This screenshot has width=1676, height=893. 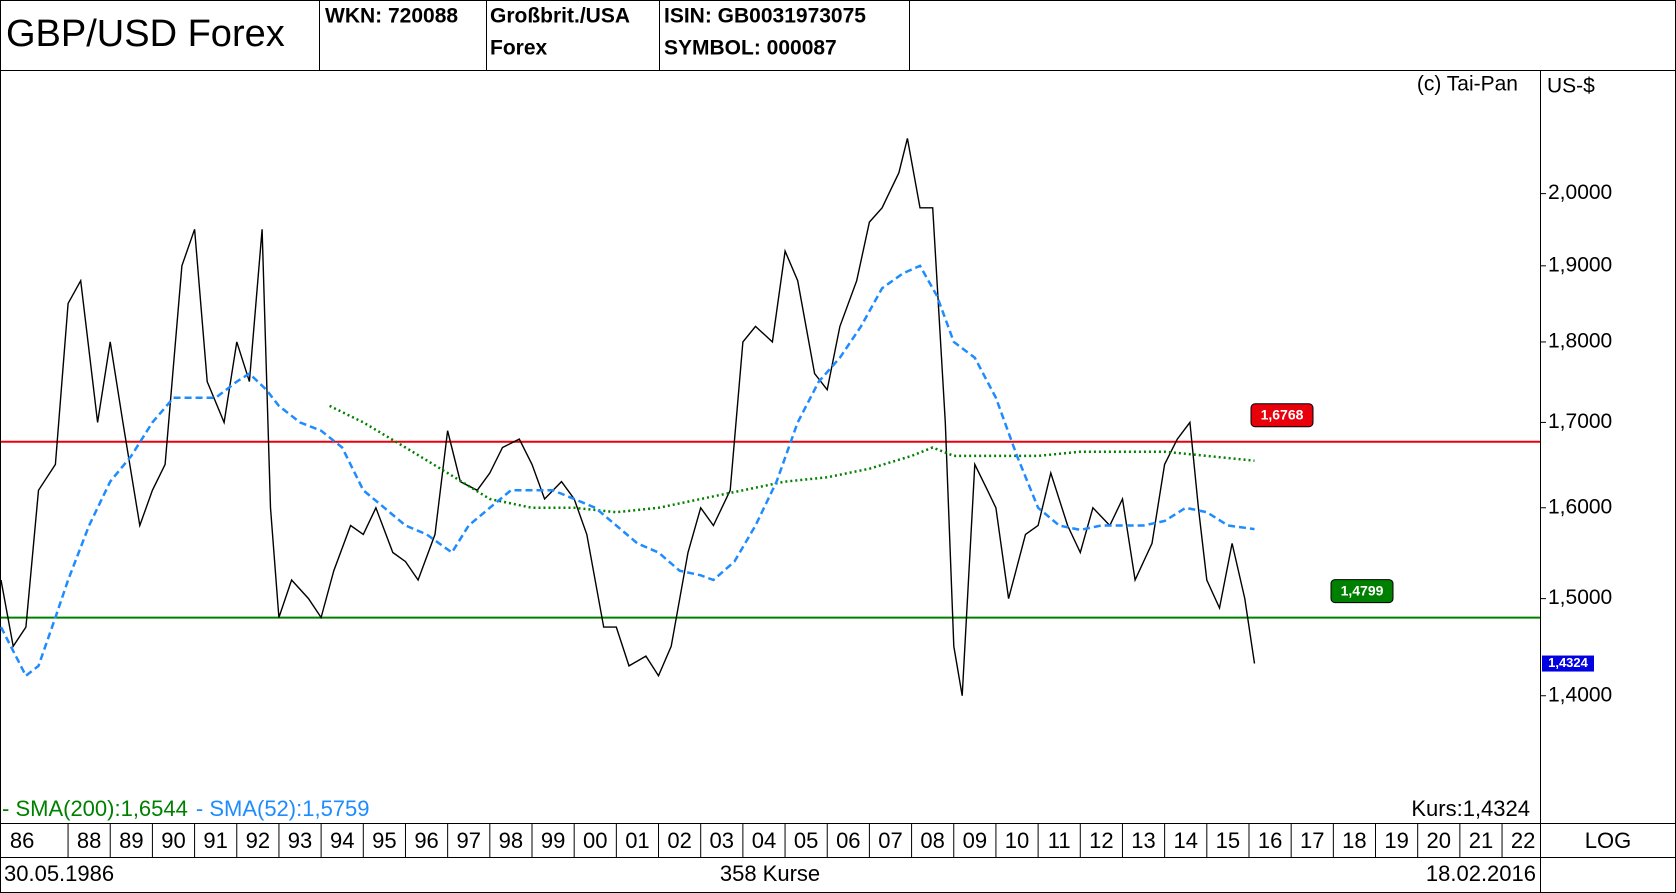 I want to click on x-tick-label: 86, so click(x=22, y=840).